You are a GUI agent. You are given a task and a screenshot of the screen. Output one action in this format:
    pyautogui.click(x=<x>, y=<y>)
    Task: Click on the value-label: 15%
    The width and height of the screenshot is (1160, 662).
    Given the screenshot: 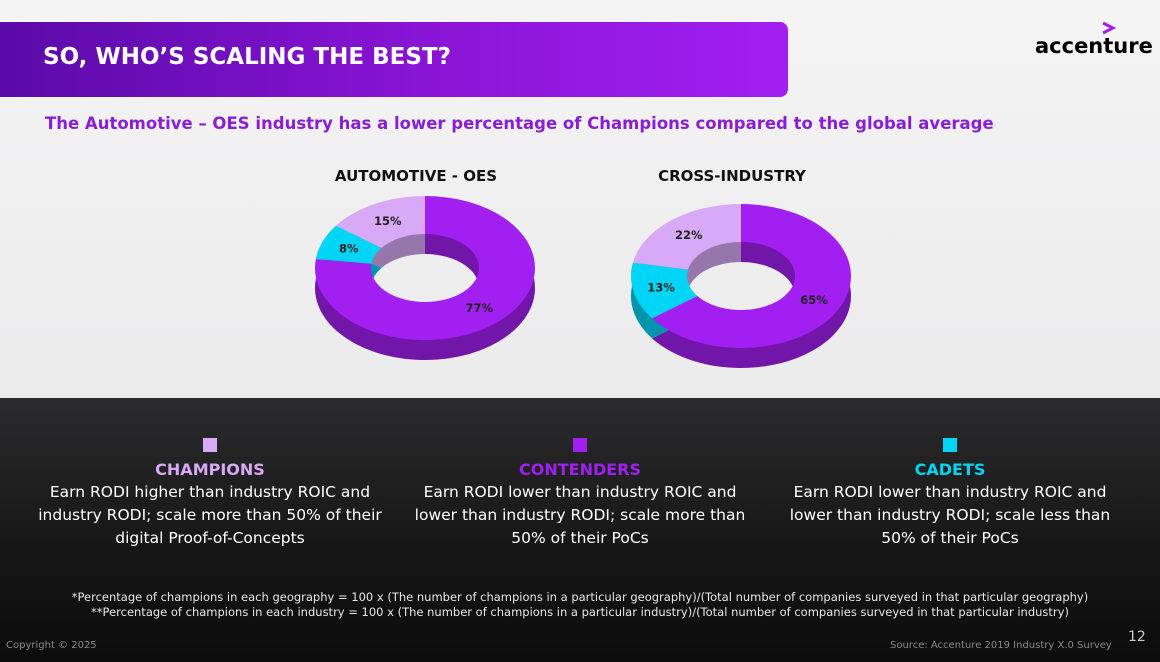 What is the action you would take?
    pyautogui.click(x=388, y=221)
    